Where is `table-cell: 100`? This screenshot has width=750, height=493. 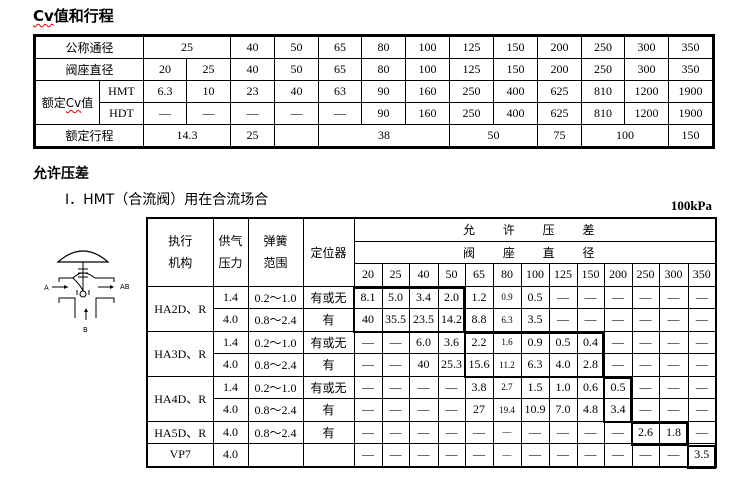 table-cell: 100 is located at coordinates (625, 136).